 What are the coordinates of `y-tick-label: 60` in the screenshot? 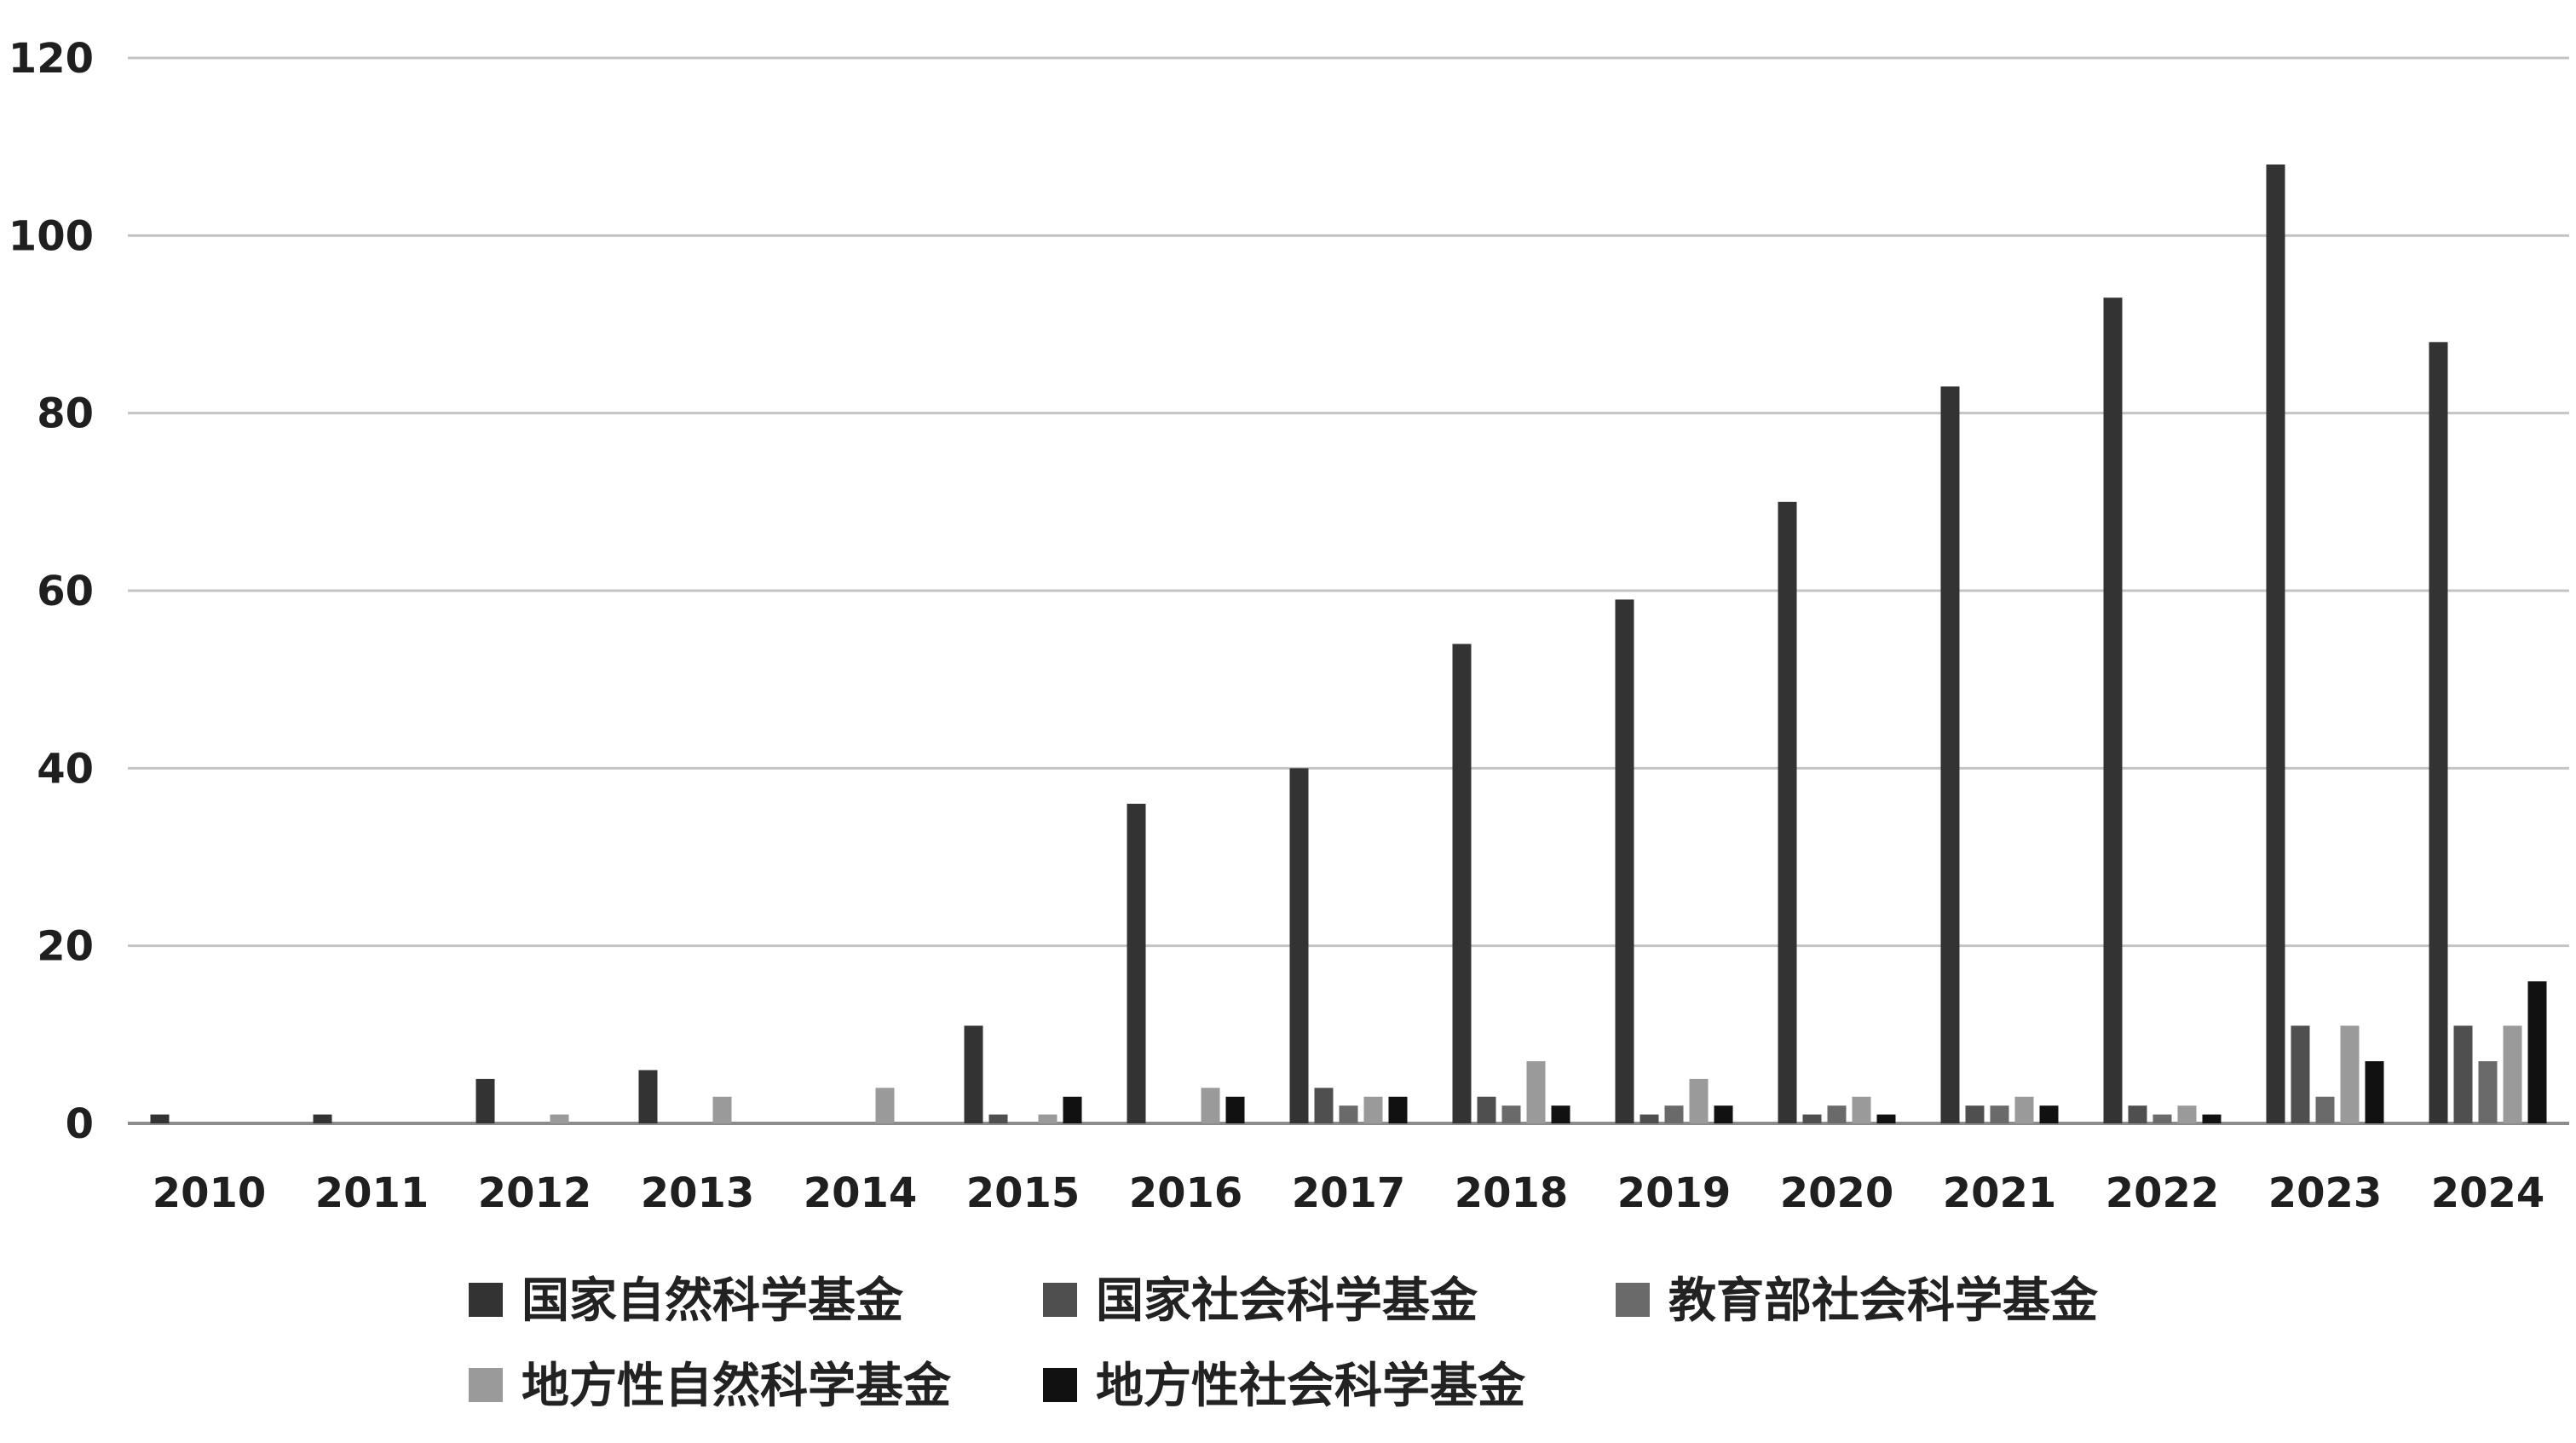 It's located at (65, 591).